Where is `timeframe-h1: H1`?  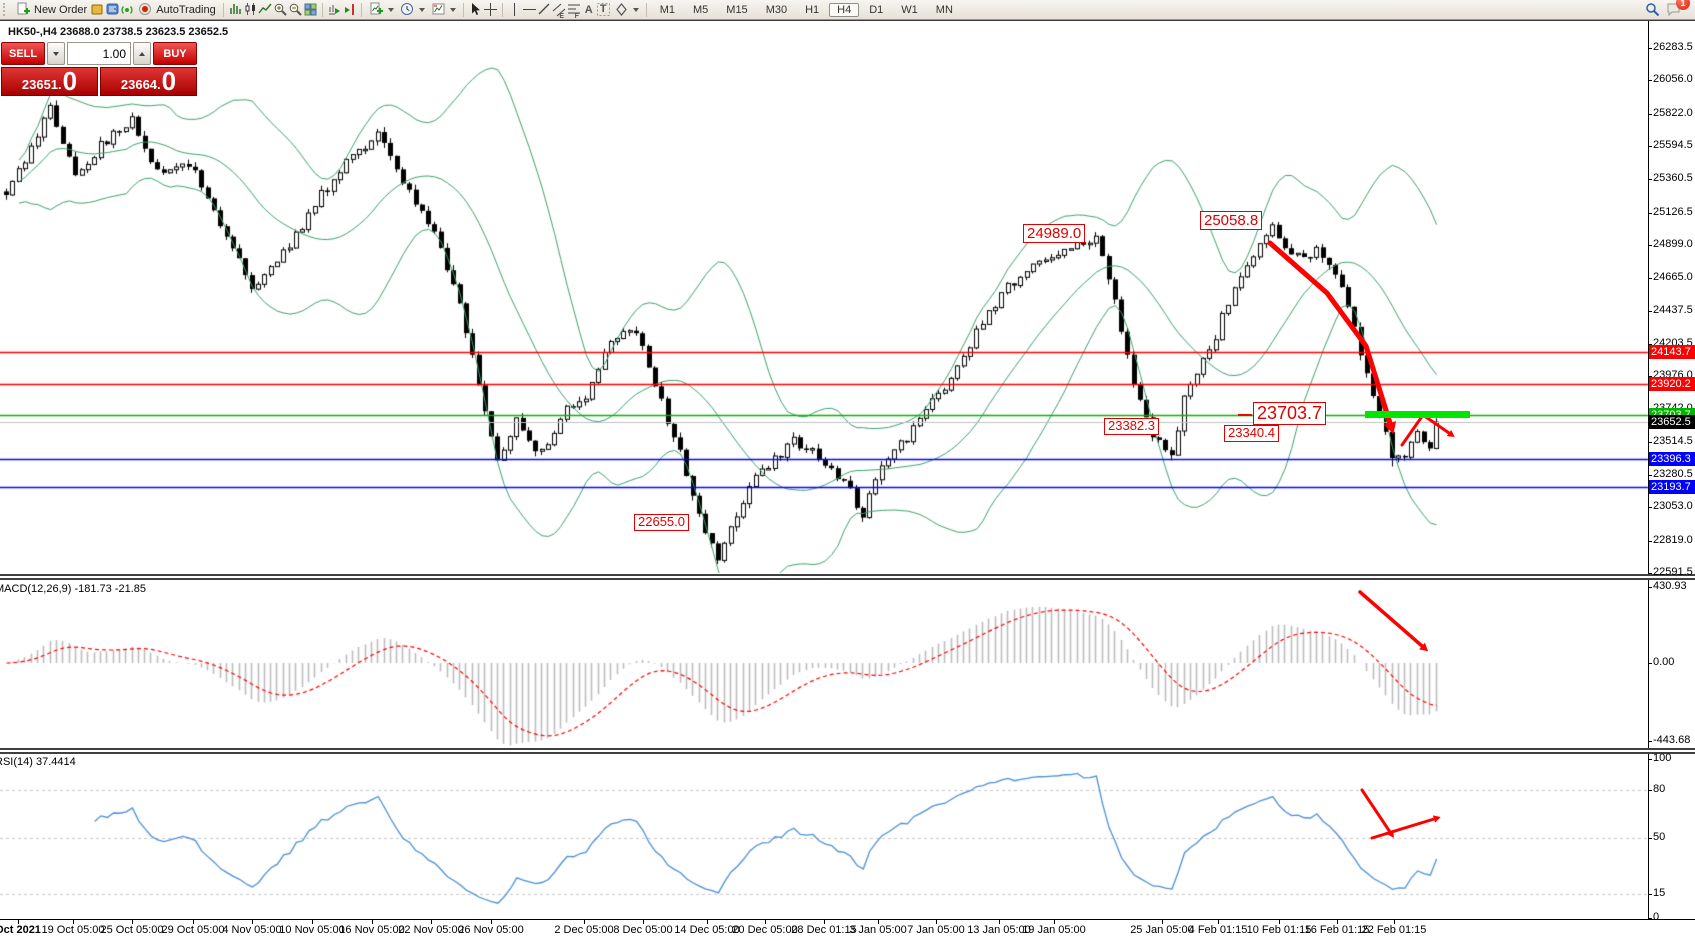
timeframe-h1: H1 is located at coordinates (812, 9).